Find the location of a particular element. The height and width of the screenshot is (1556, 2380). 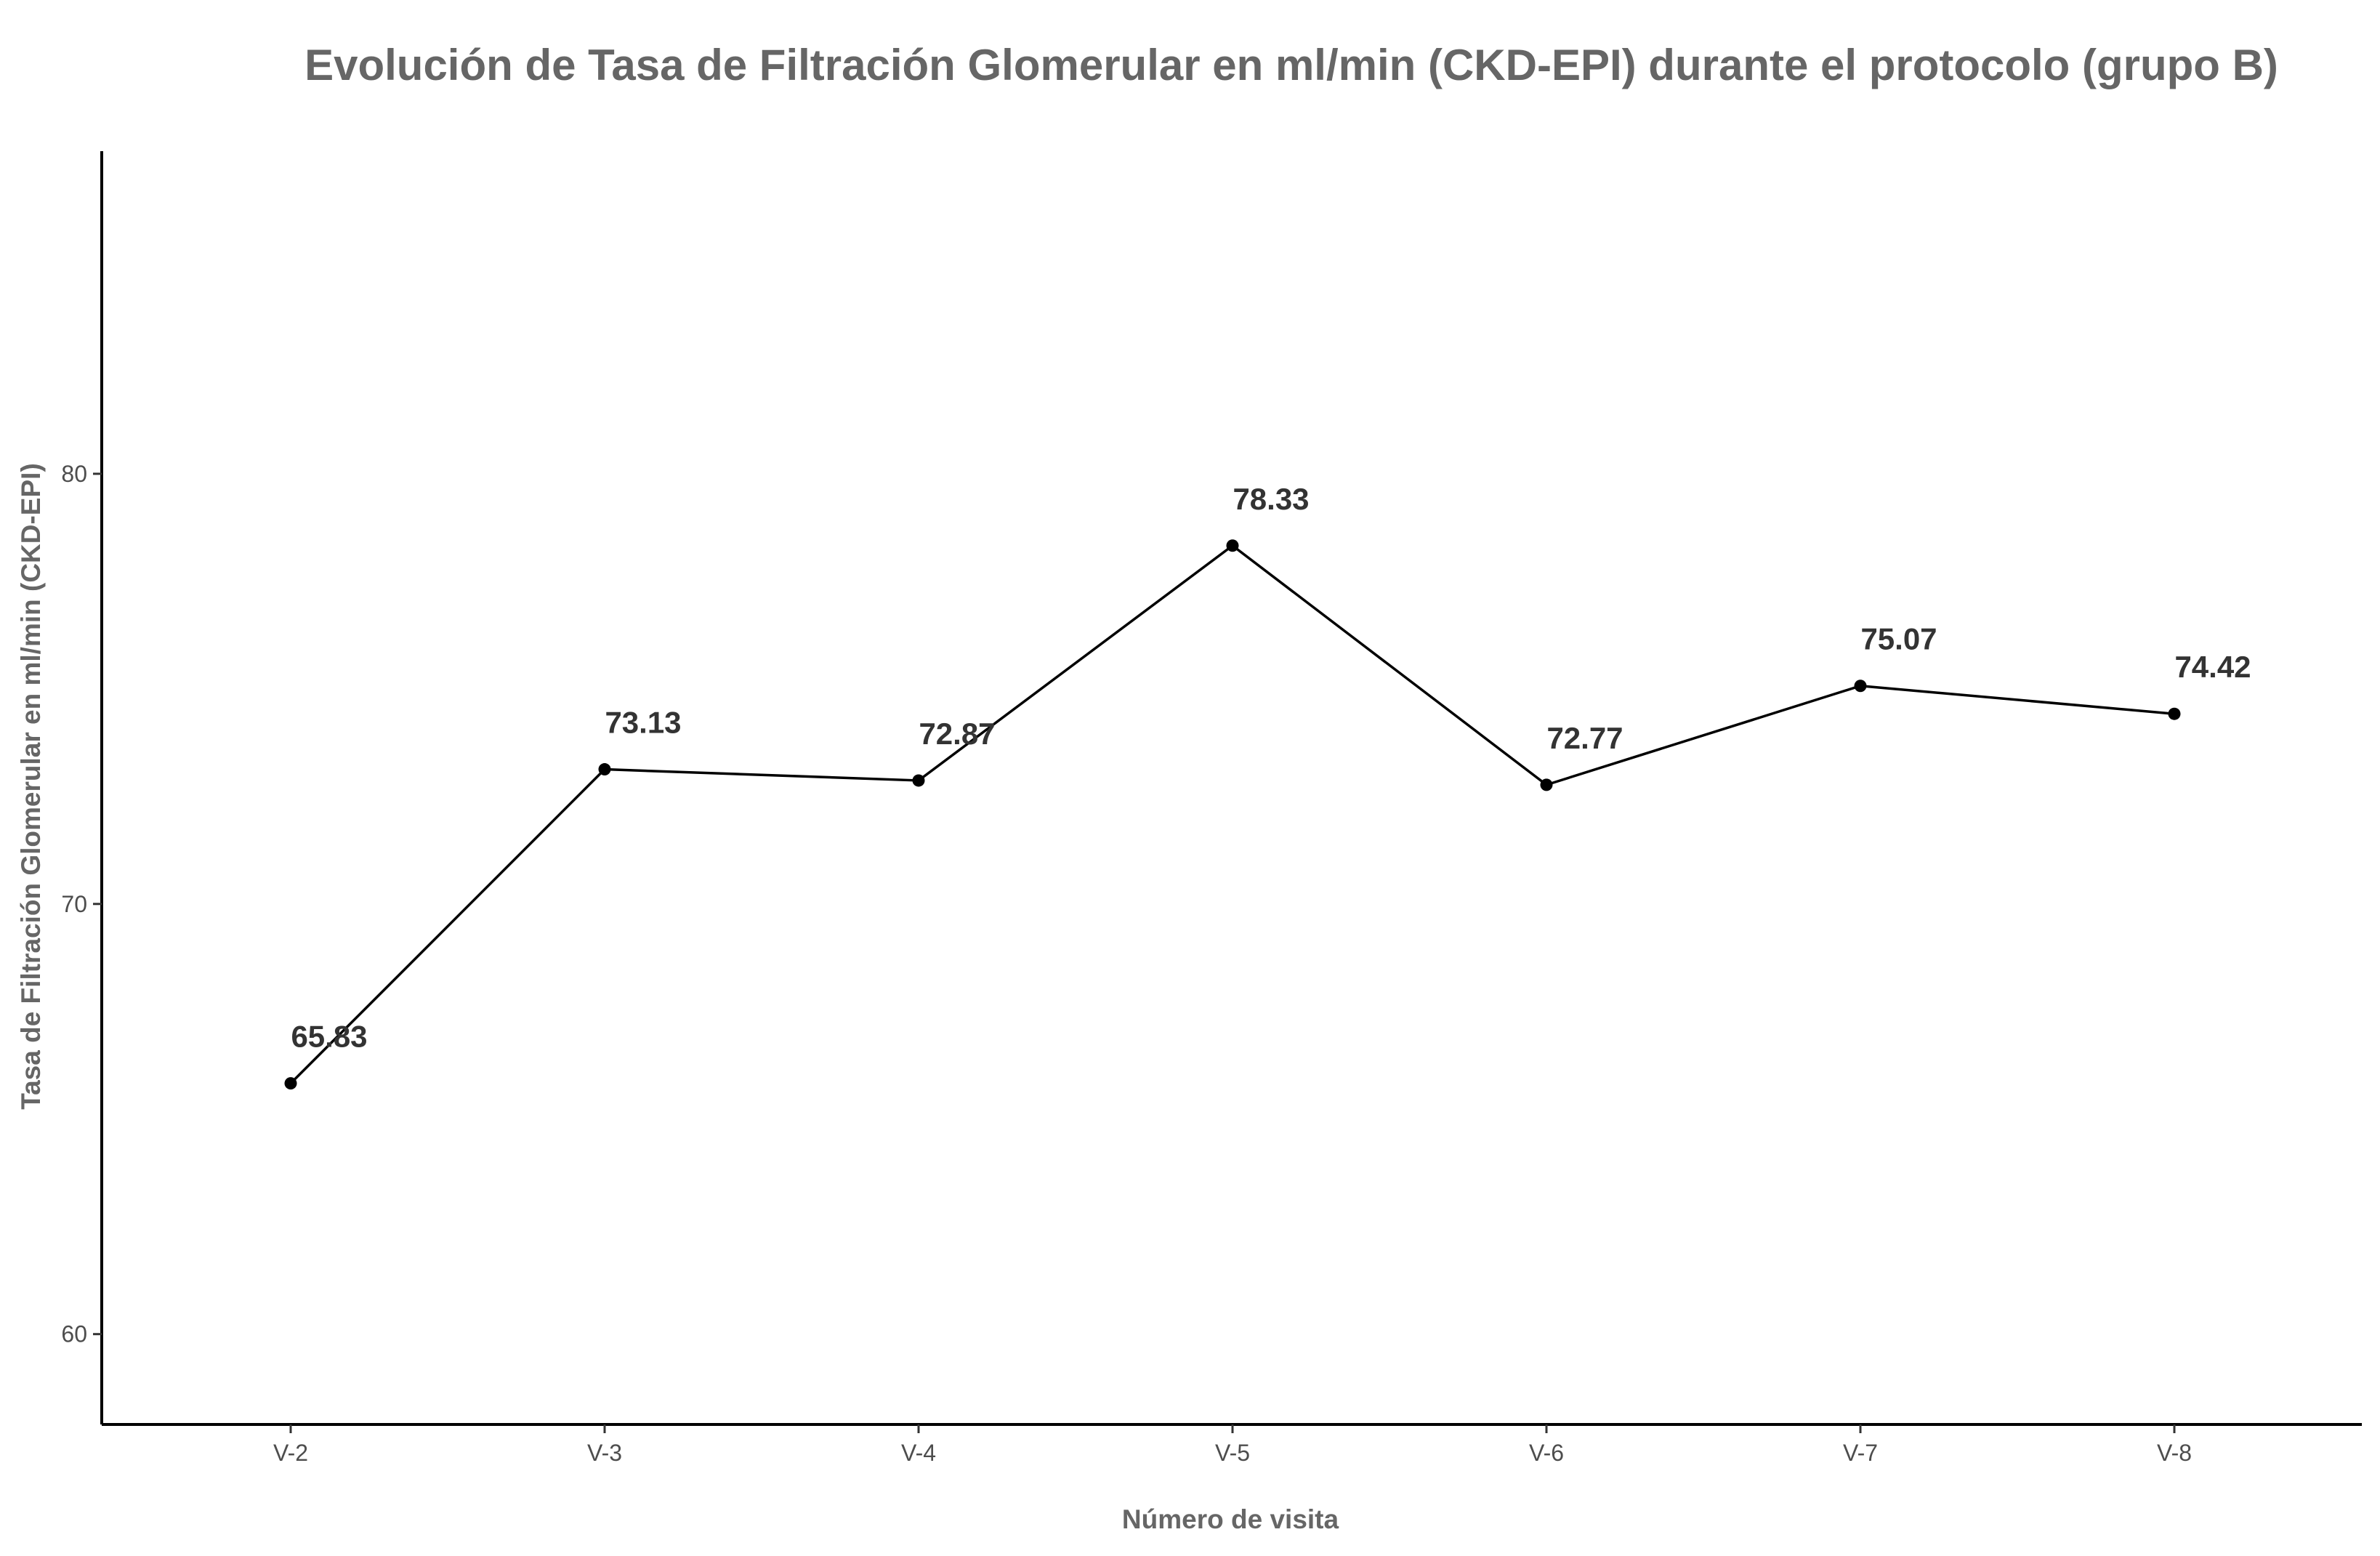

y-ticks: 60 70 80 is located at coordinates (81, 904).